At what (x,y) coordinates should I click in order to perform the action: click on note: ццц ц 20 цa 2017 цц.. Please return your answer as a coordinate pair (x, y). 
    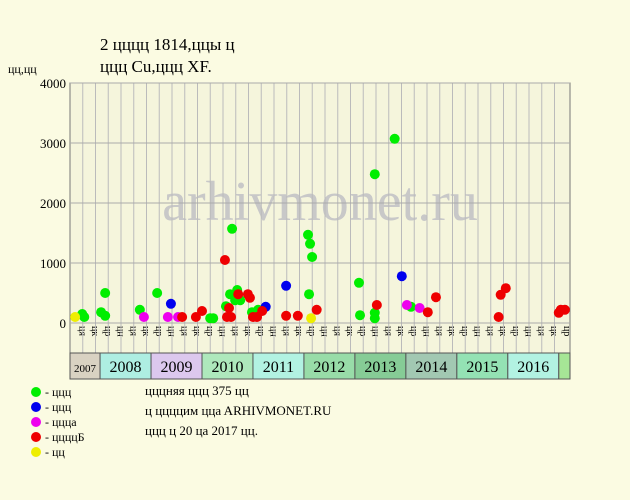
    Looking at the image, I should click on (201, 430).